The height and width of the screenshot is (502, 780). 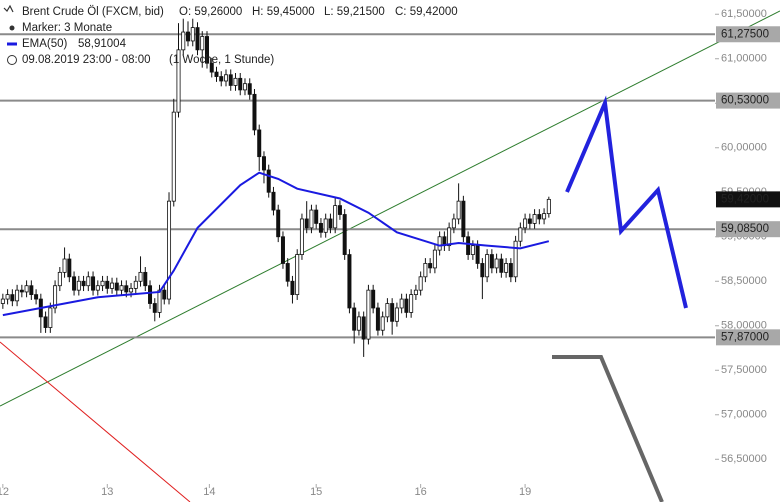 What do you see at coordinates (354, 12) in the screenshot?
I see `ohlc-label: L: 59,21500` at bounding box center [354, 12].